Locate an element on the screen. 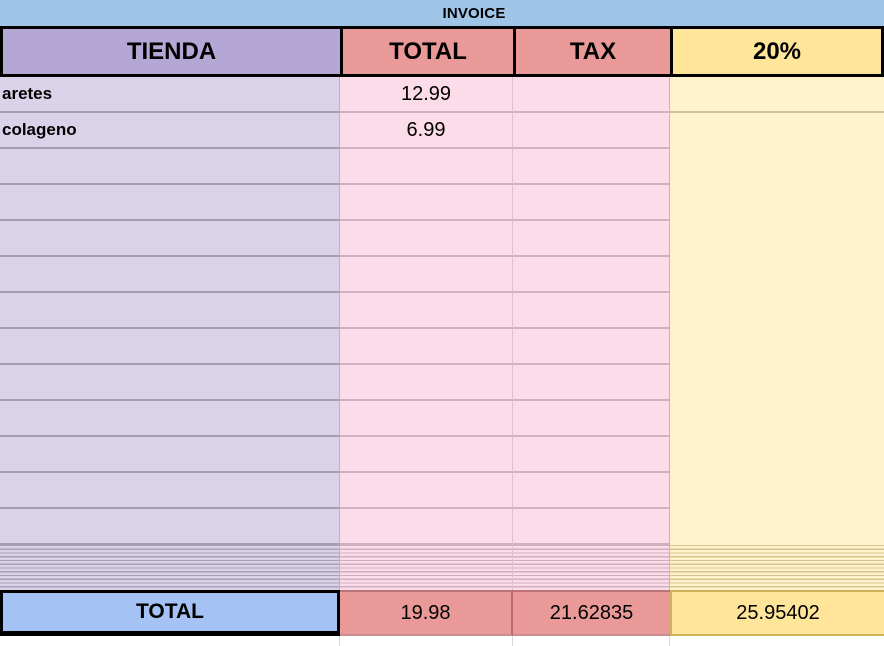 The height and width of the screenshot is (646, 884). invoice-title-band: INVOICE is located at coordinates (442, 13).